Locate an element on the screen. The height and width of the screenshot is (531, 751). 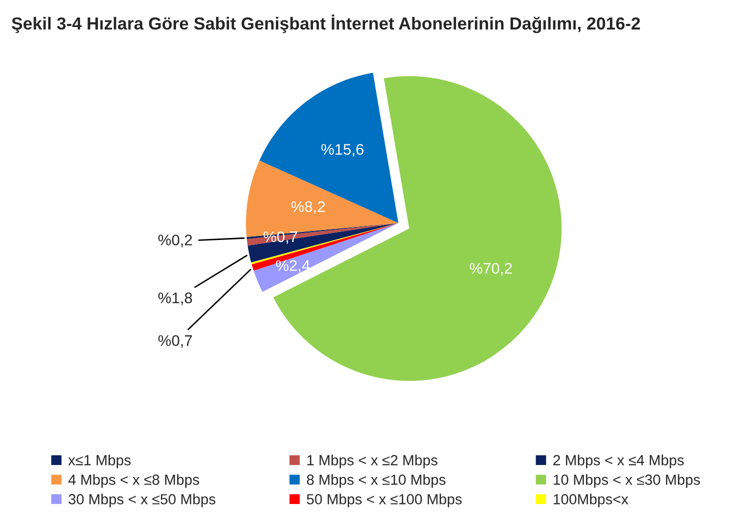
legend-label: x≤1 Mbps is located at coordinates (99, 461).